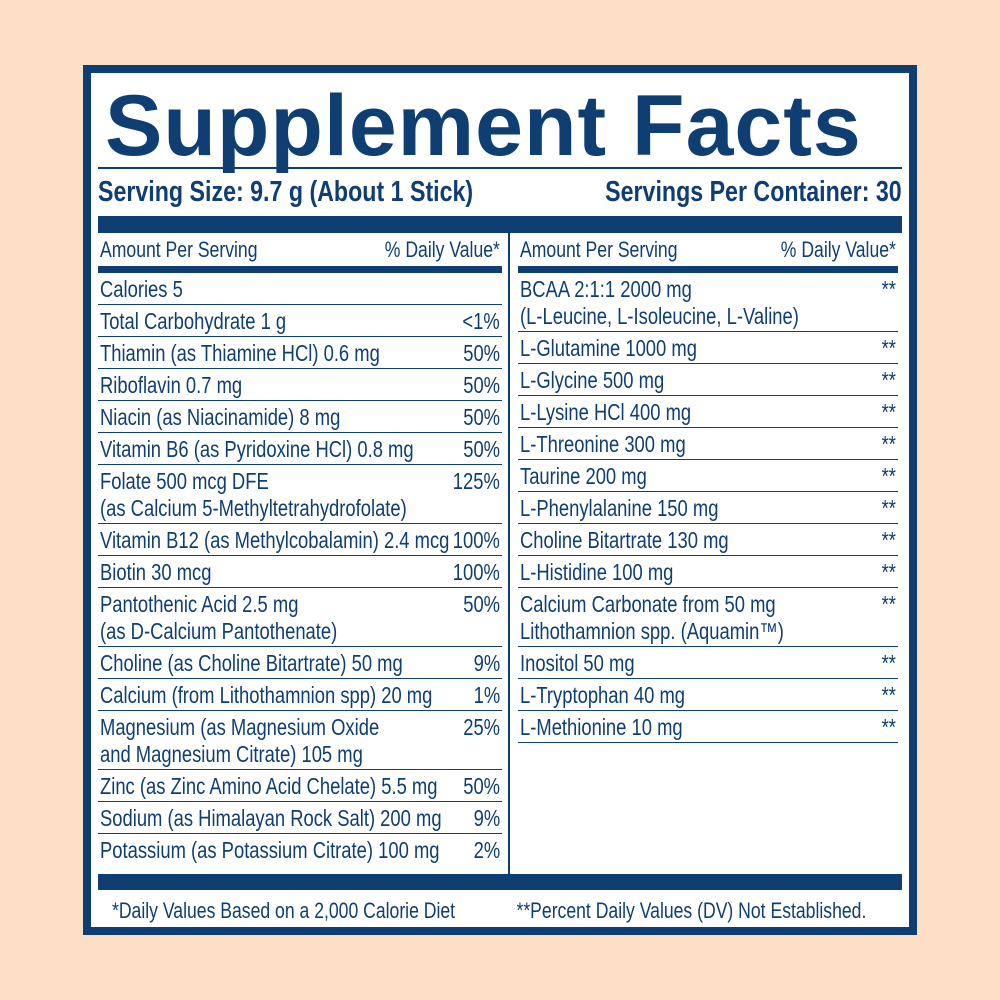 This screenshot has width=1000, height=1000. What do you see at coordinates (476, 572) in the screenshot?
I see `daily-value: 100%` at bounding box center [476, 572].